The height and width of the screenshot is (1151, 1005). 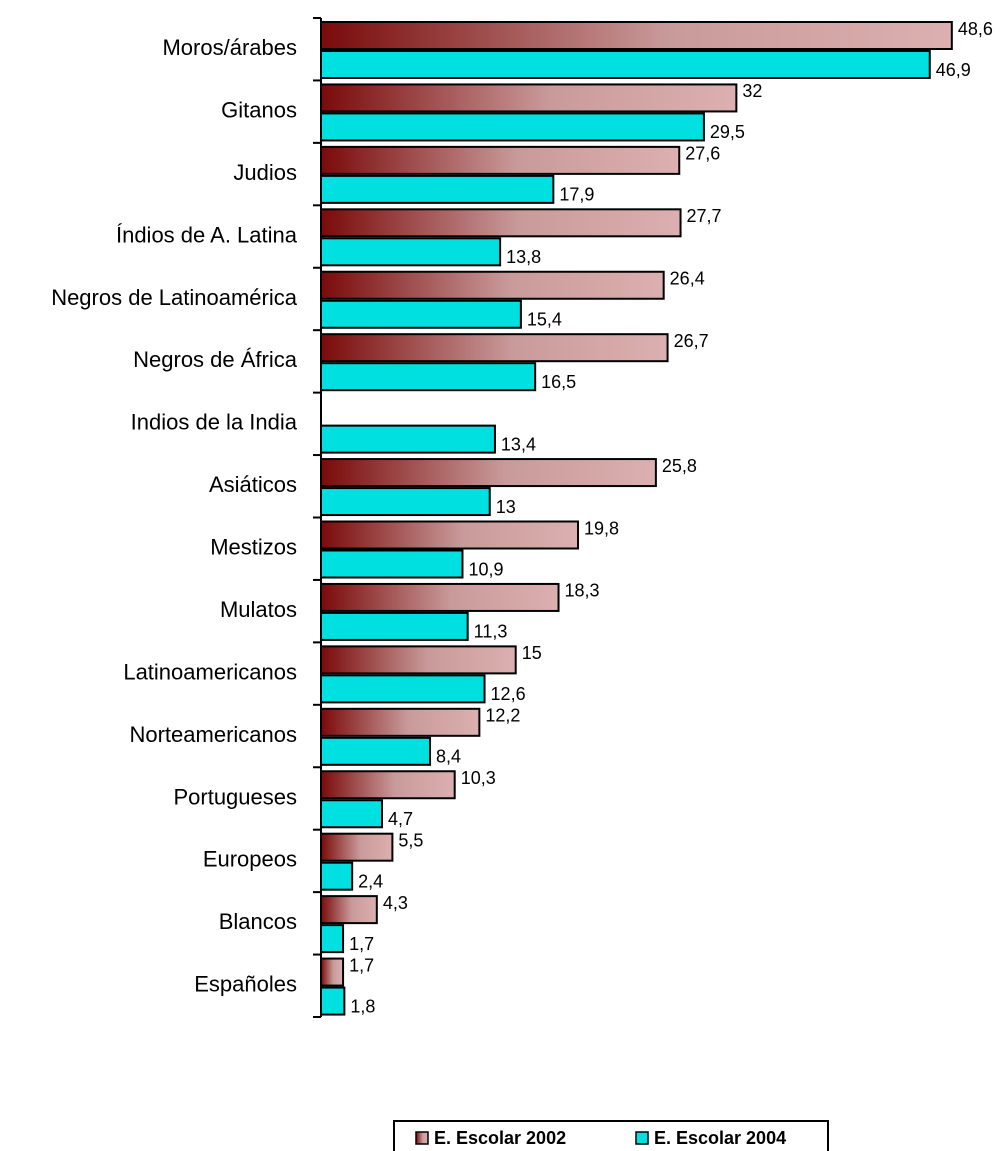 I want to click on data-label: 2,4, so click(x=370, y=881).